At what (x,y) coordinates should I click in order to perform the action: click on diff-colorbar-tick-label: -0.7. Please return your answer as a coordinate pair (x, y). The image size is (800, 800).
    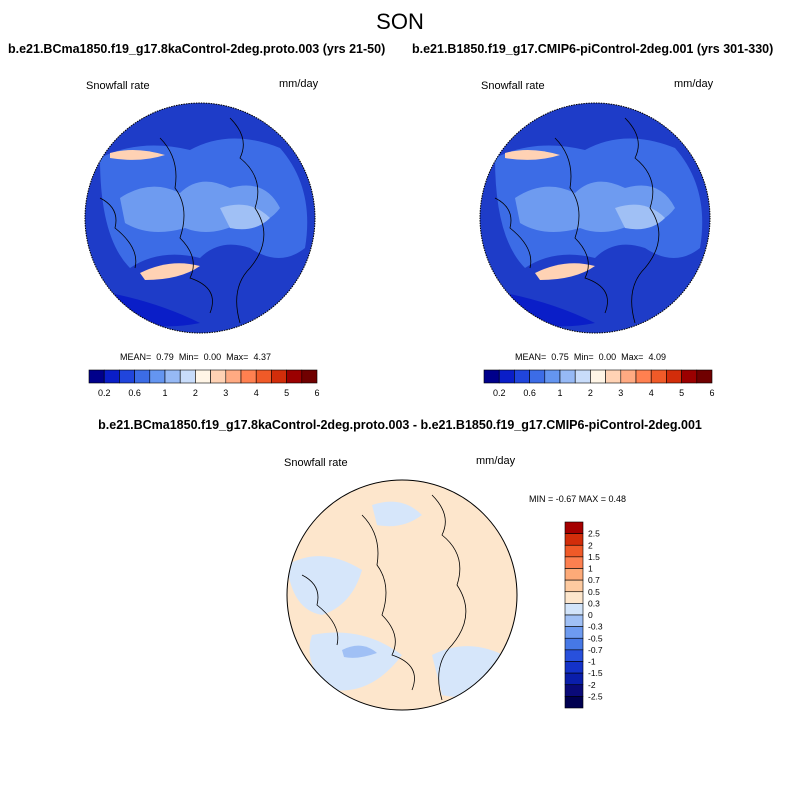
    Looking at the image, I should click on (595, 650).